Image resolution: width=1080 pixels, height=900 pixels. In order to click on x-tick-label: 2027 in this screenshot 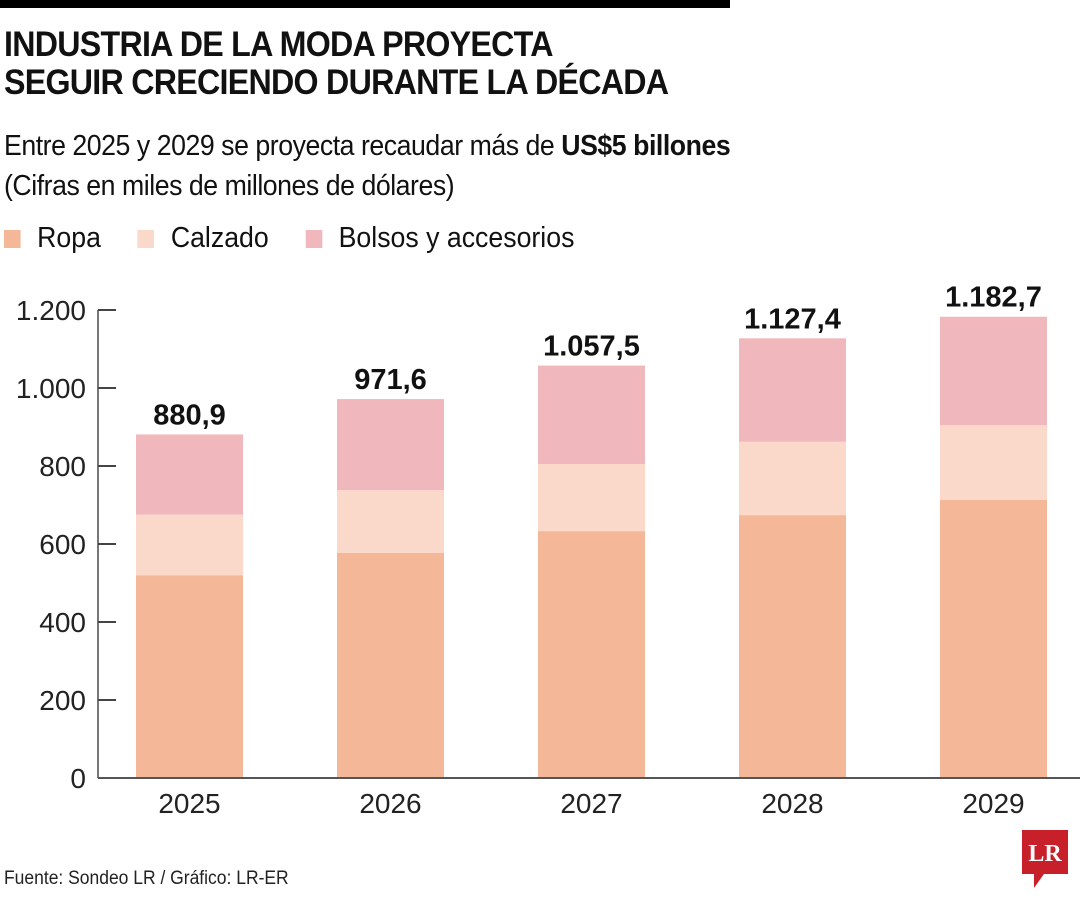, I will do `click(591, 803)`.